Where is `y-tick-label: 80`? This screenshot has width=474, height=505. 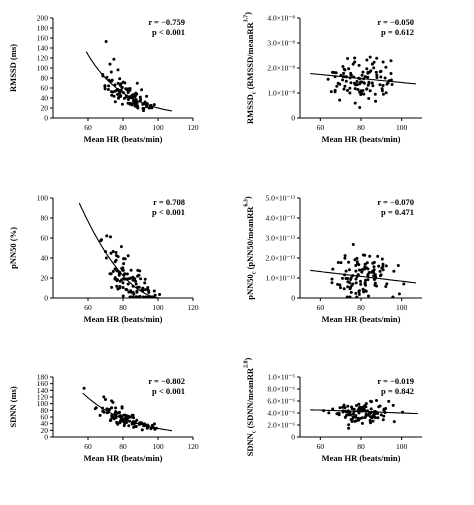
y-tick-label: 80 is located at coordinates (45, 410).